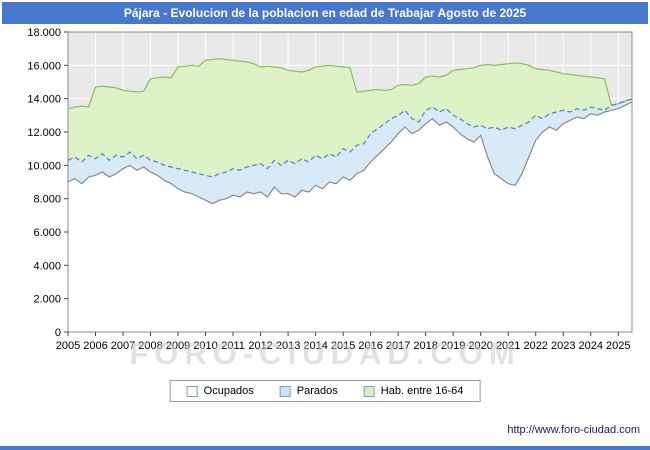 The image size is (650, 450). I want to click on x-tick-label: 2025, so click(618, 346).